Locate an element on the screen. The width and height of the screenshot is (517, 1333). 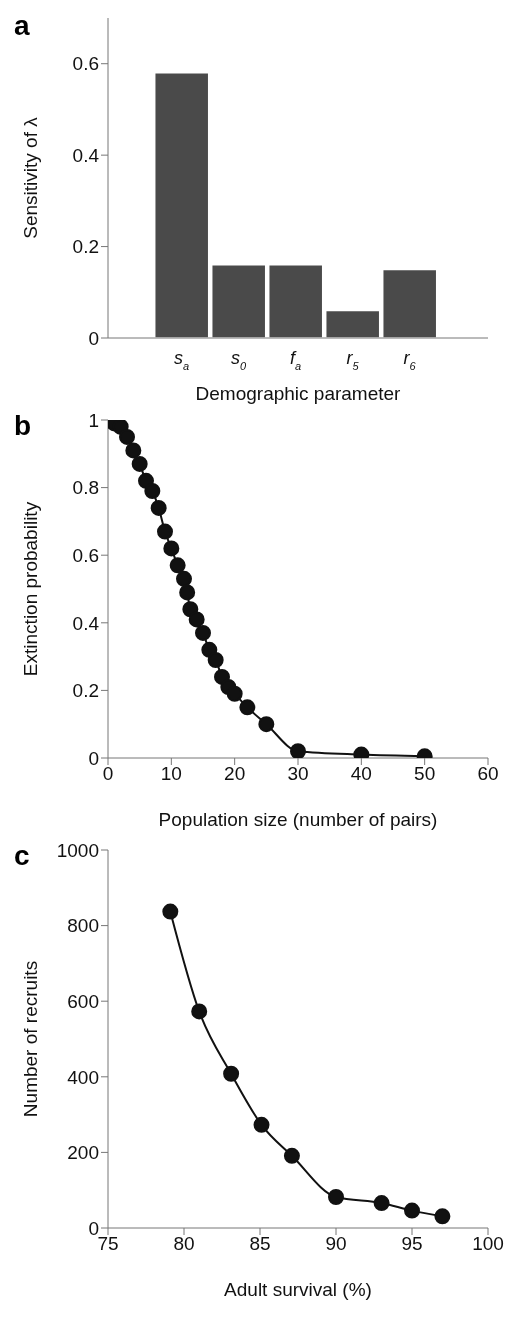
chart-title: a is located at coordinates (22, 25).